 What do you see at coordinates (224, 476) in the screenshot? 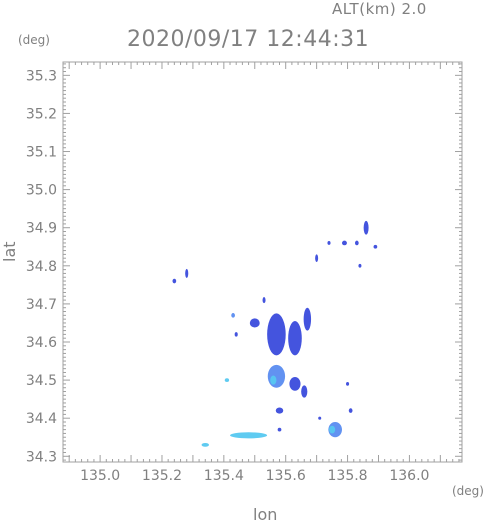
I see `x-tick-label: 135.4` at bounding box center [224, 476].